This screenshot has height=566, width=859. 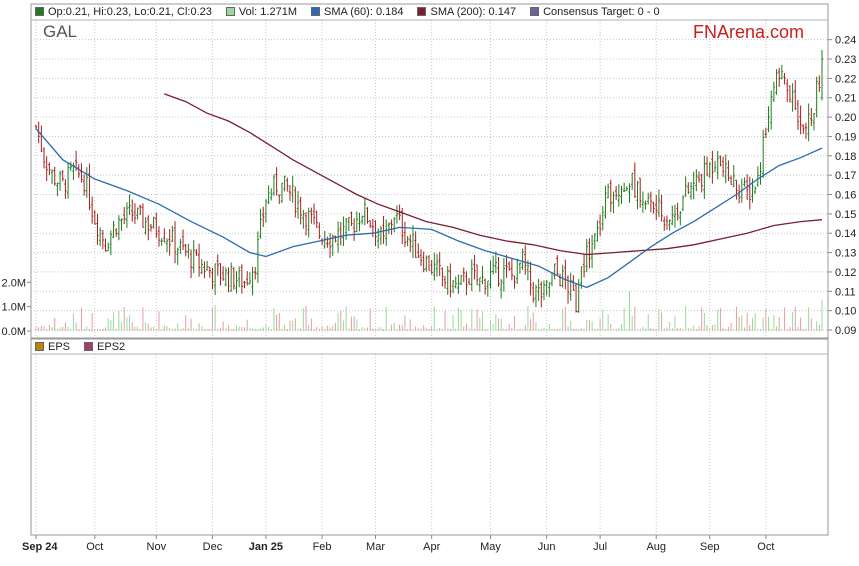 What do you see at coordinates (845, 79) in the screenshot?
I see `price-tick-label: 0.22` at bounding box center [845, 79].